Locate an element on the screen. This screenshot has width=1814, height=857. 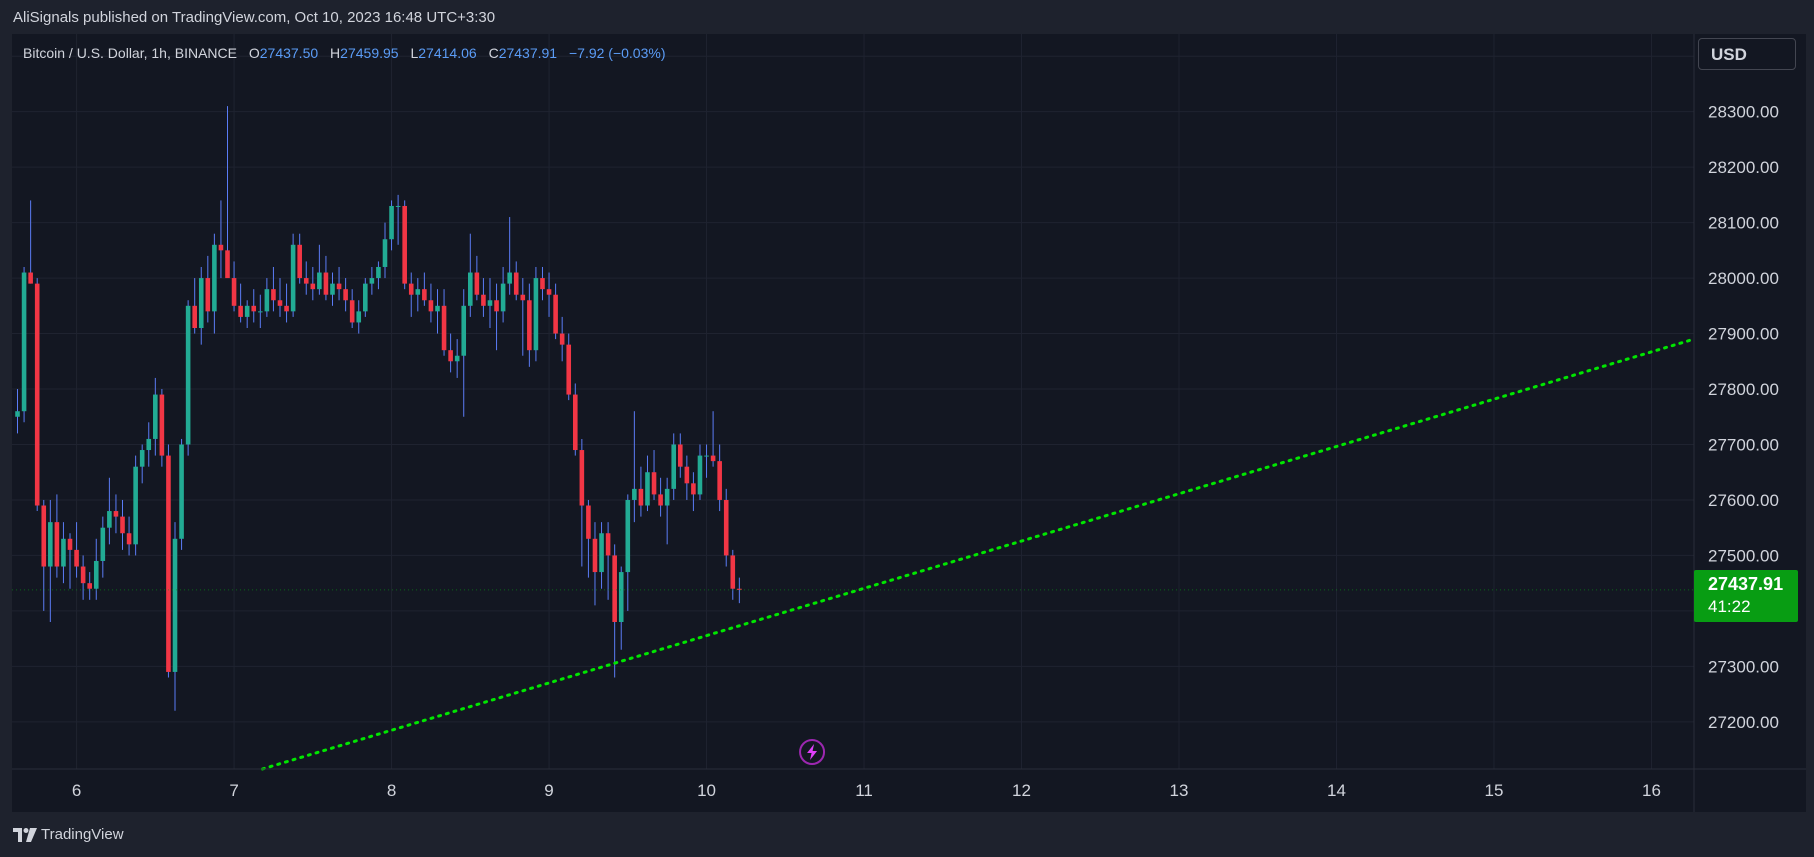
x-tick-label: 15 is located at coordinates (1494, 790).